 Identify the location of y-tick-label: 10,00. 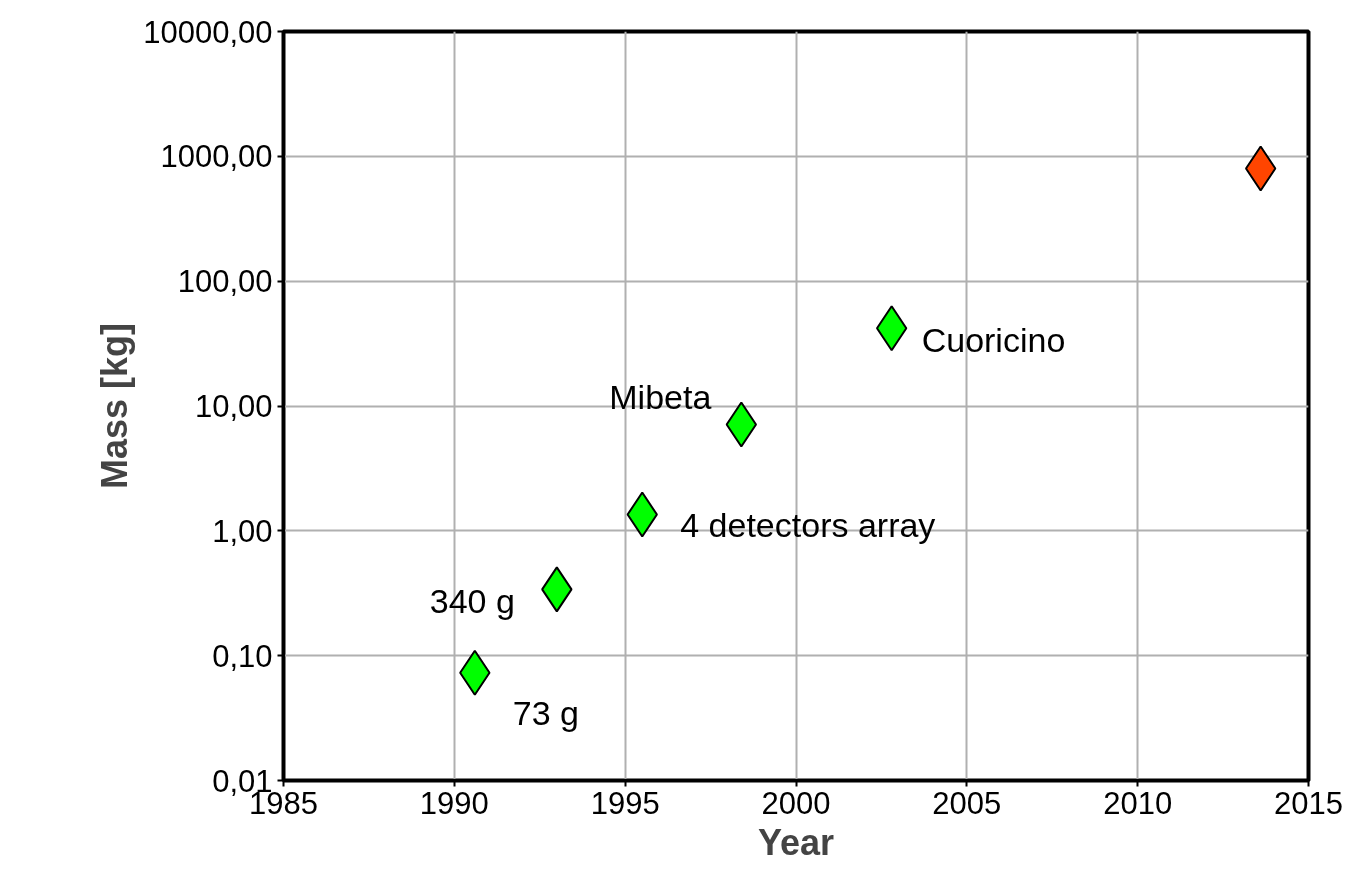
(233, 406).